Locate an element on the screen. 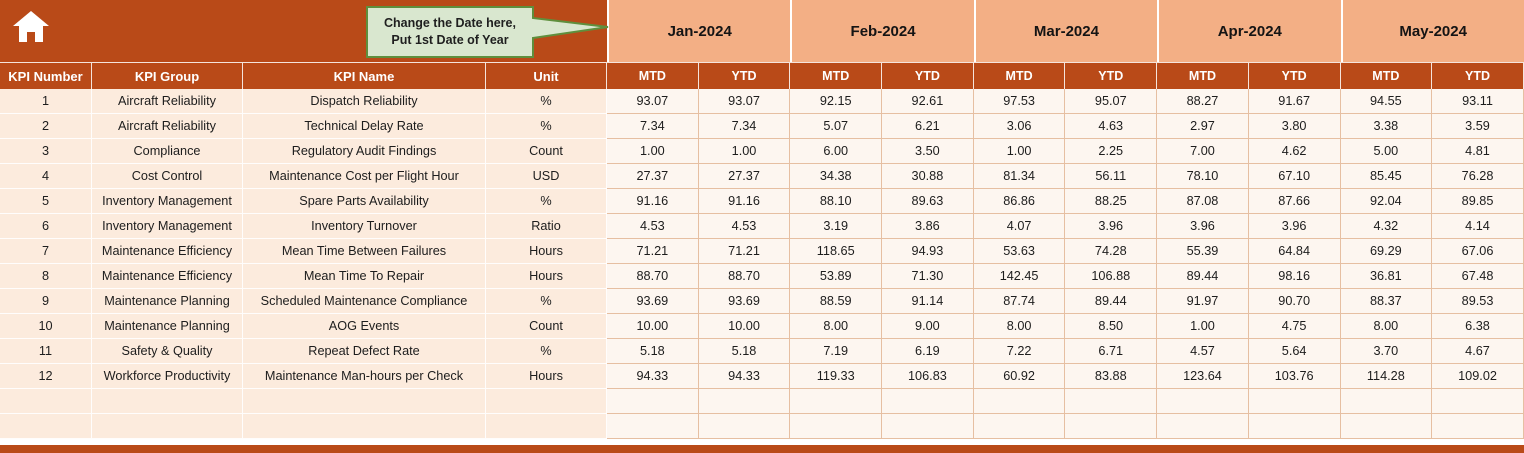 This screenshot has height=453, width=1524. value-cell: 7.19 is located at coordinates (836, 351).